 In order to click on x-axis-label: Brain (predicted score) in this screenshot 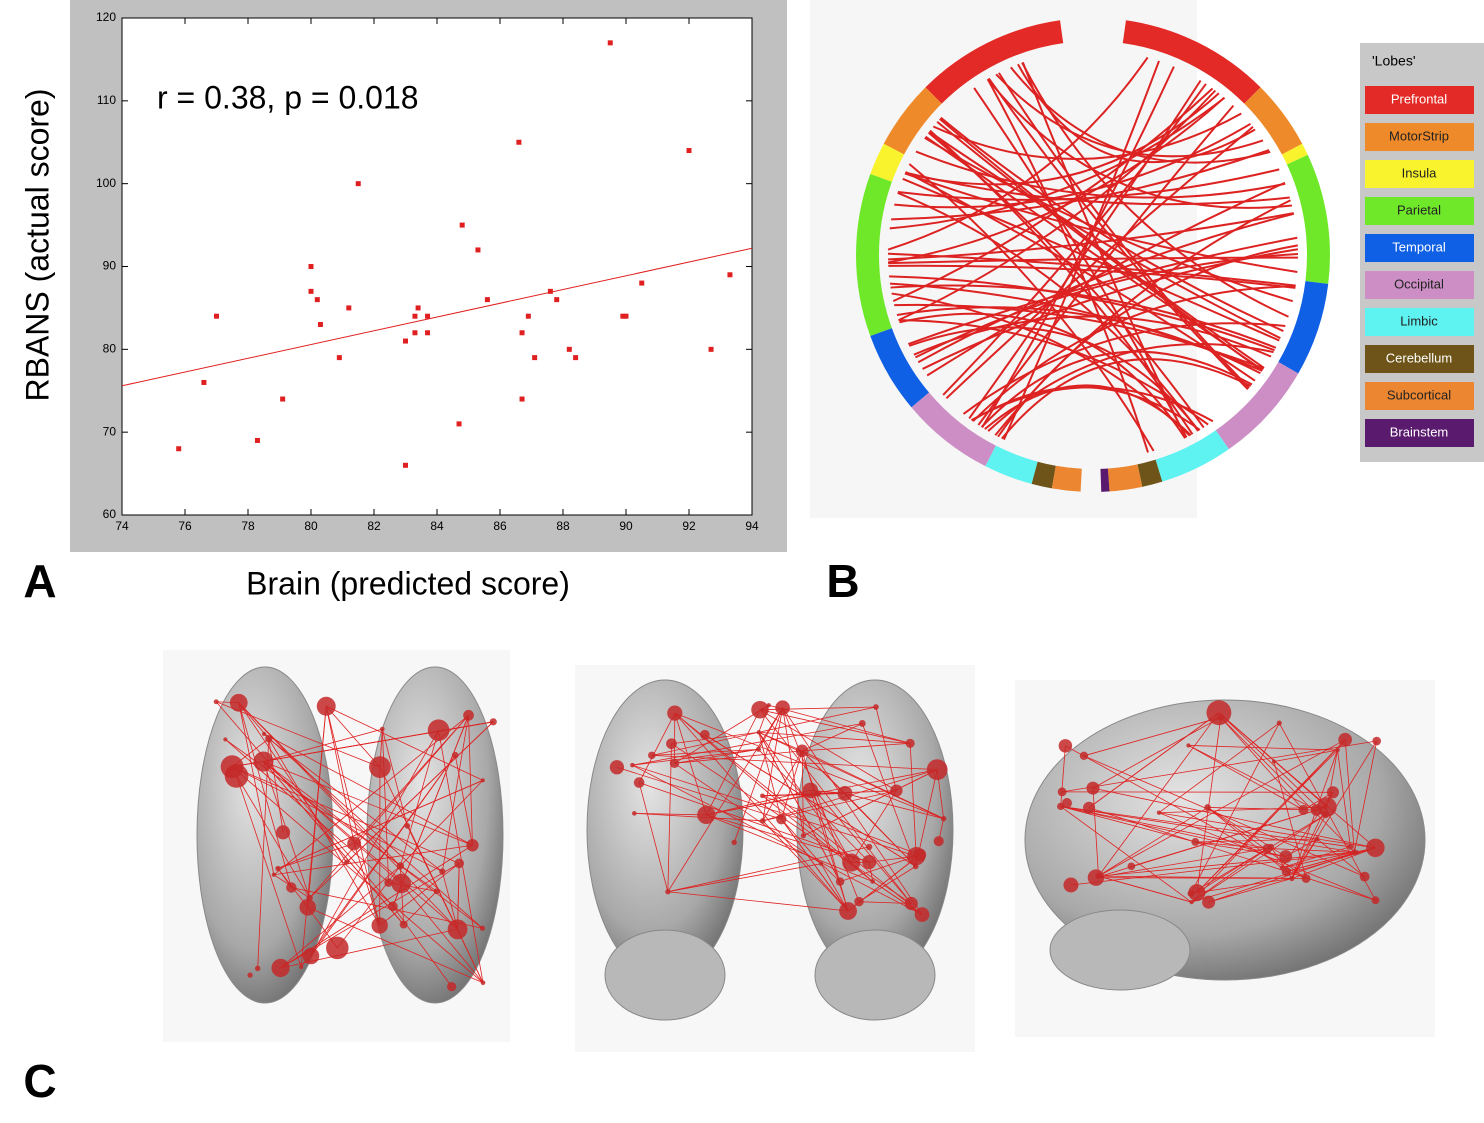, I will do `click(408, 583)`.